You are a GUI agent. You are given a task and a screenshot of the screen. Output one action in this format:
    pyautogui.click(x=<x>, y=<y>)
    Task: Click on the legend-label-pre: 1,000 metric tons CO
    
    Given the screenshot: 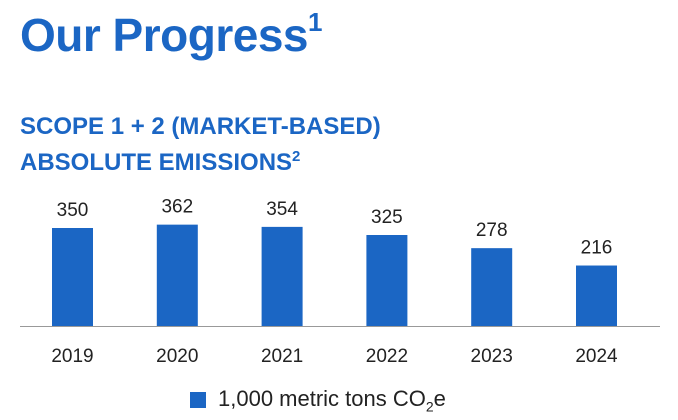 What is the action you would take?
    pyautogui.click(x=322, y=398)
    